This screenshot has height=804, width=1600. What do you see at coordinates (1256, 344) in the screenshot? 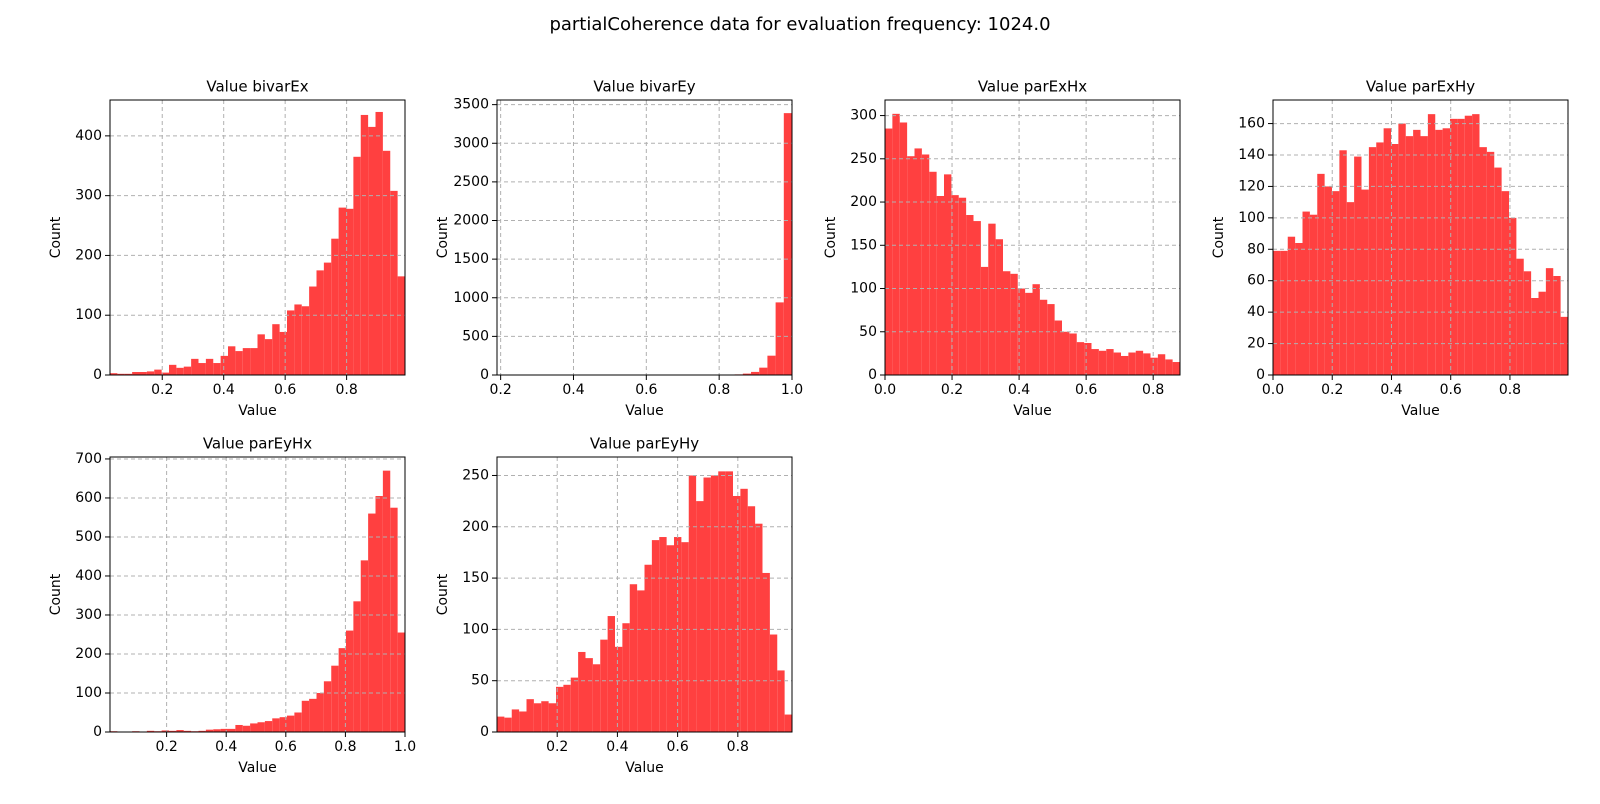
I see `y-tick-label: 20` at bounding box center [1256, 344].